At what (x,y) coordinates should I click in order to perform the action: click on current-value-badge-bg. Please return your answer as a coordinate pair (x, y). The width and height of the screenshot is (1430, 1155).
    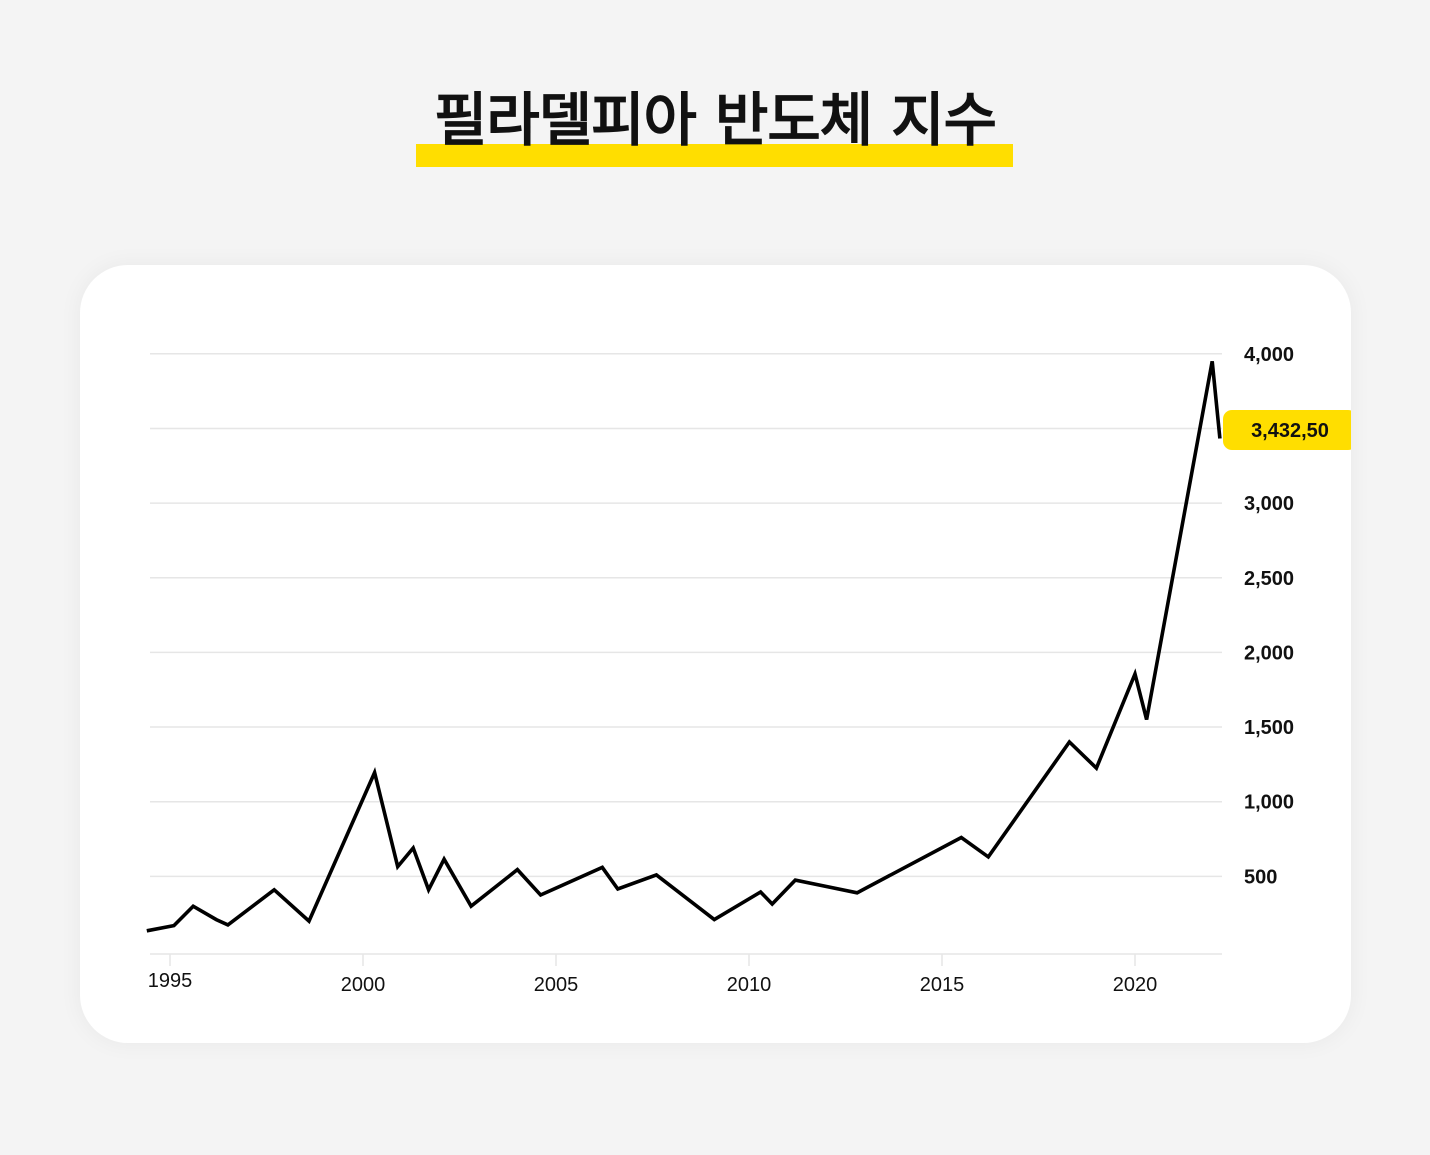
    Looking at the image, I should click on (1287, 430).